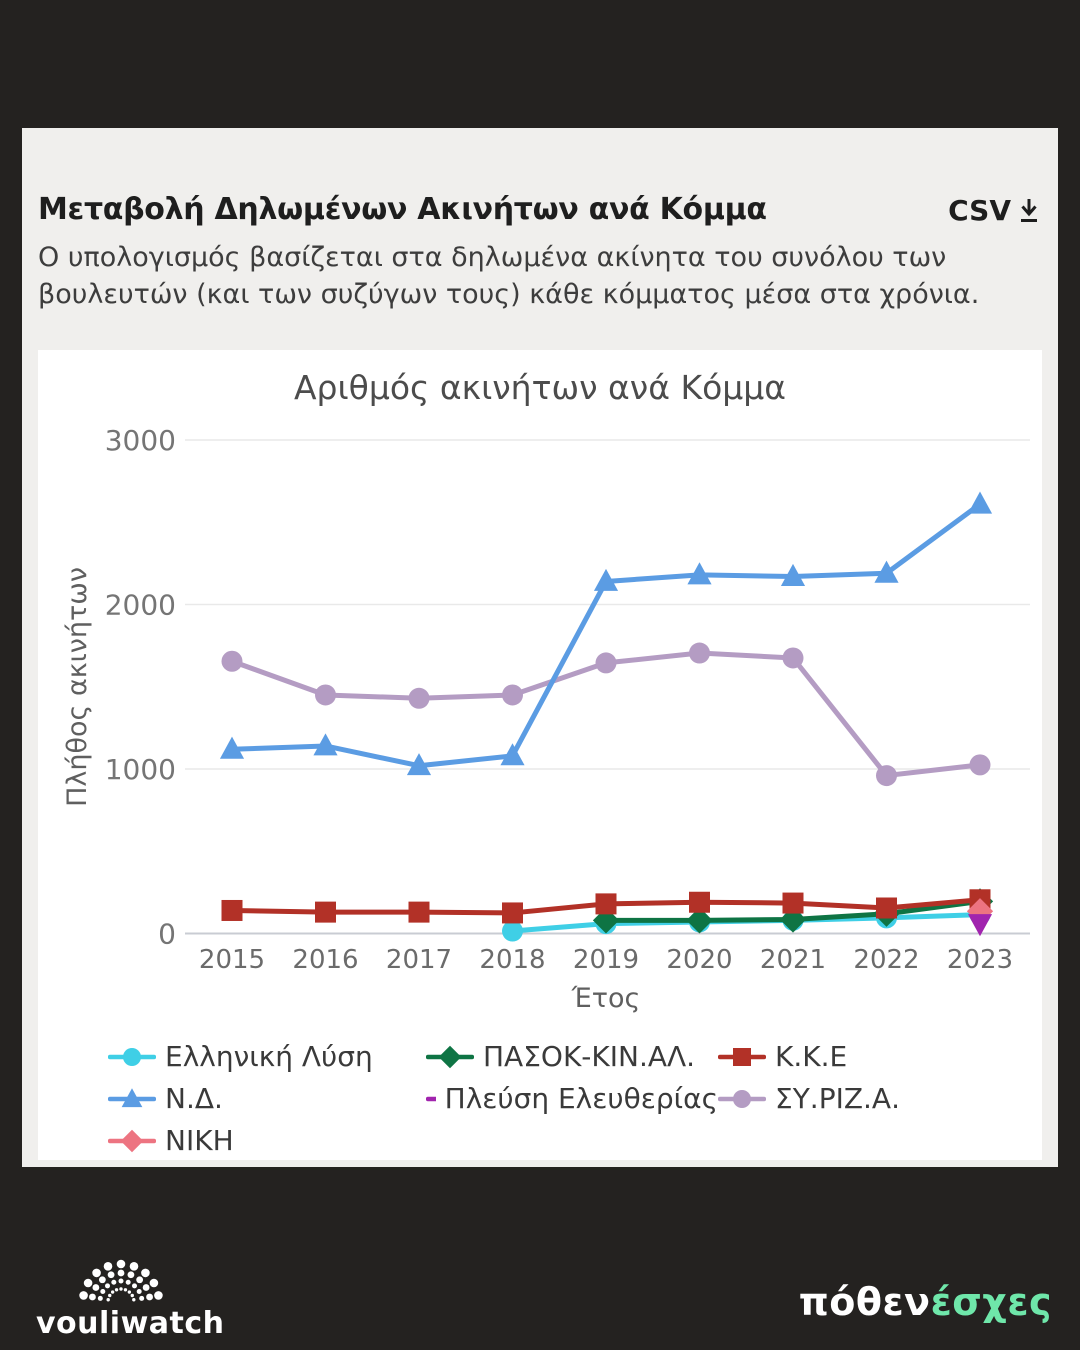 The width and height of the screenshot is (1080, 1350). Describe the element at coordinates (267, 1140) in the screenshot. I see `legend-item: ΝΙΚΗ` at that location.